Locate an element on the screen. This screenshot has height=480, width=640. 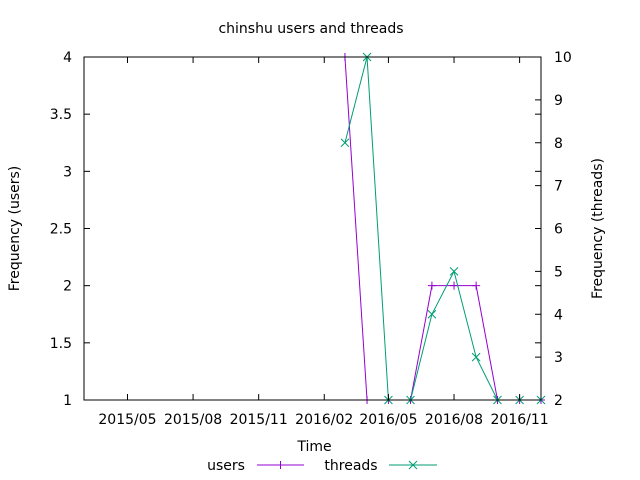
x-tick-label: 2016/08 is located at coordinates (454, 420).